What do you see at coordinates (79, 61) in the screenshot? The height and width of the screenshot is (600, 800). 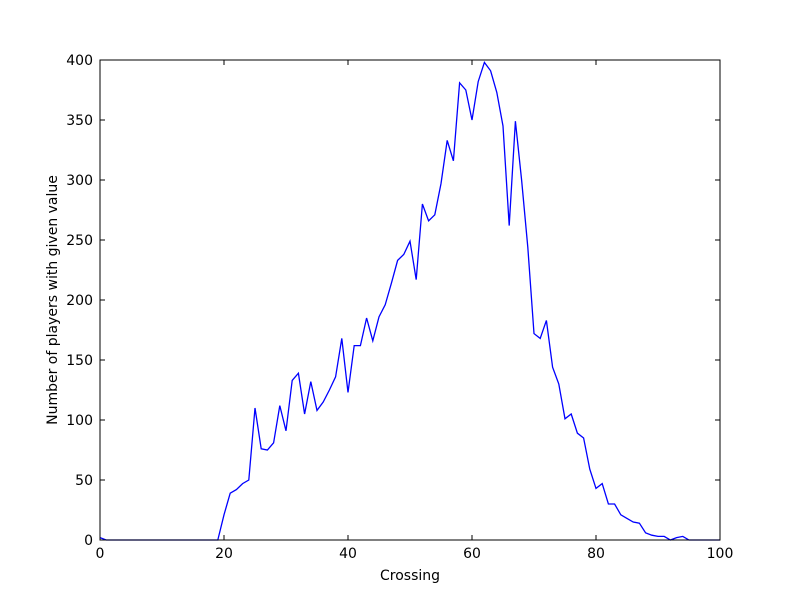 I see `y-tick-label: 400` at bounding box center [79, 61].